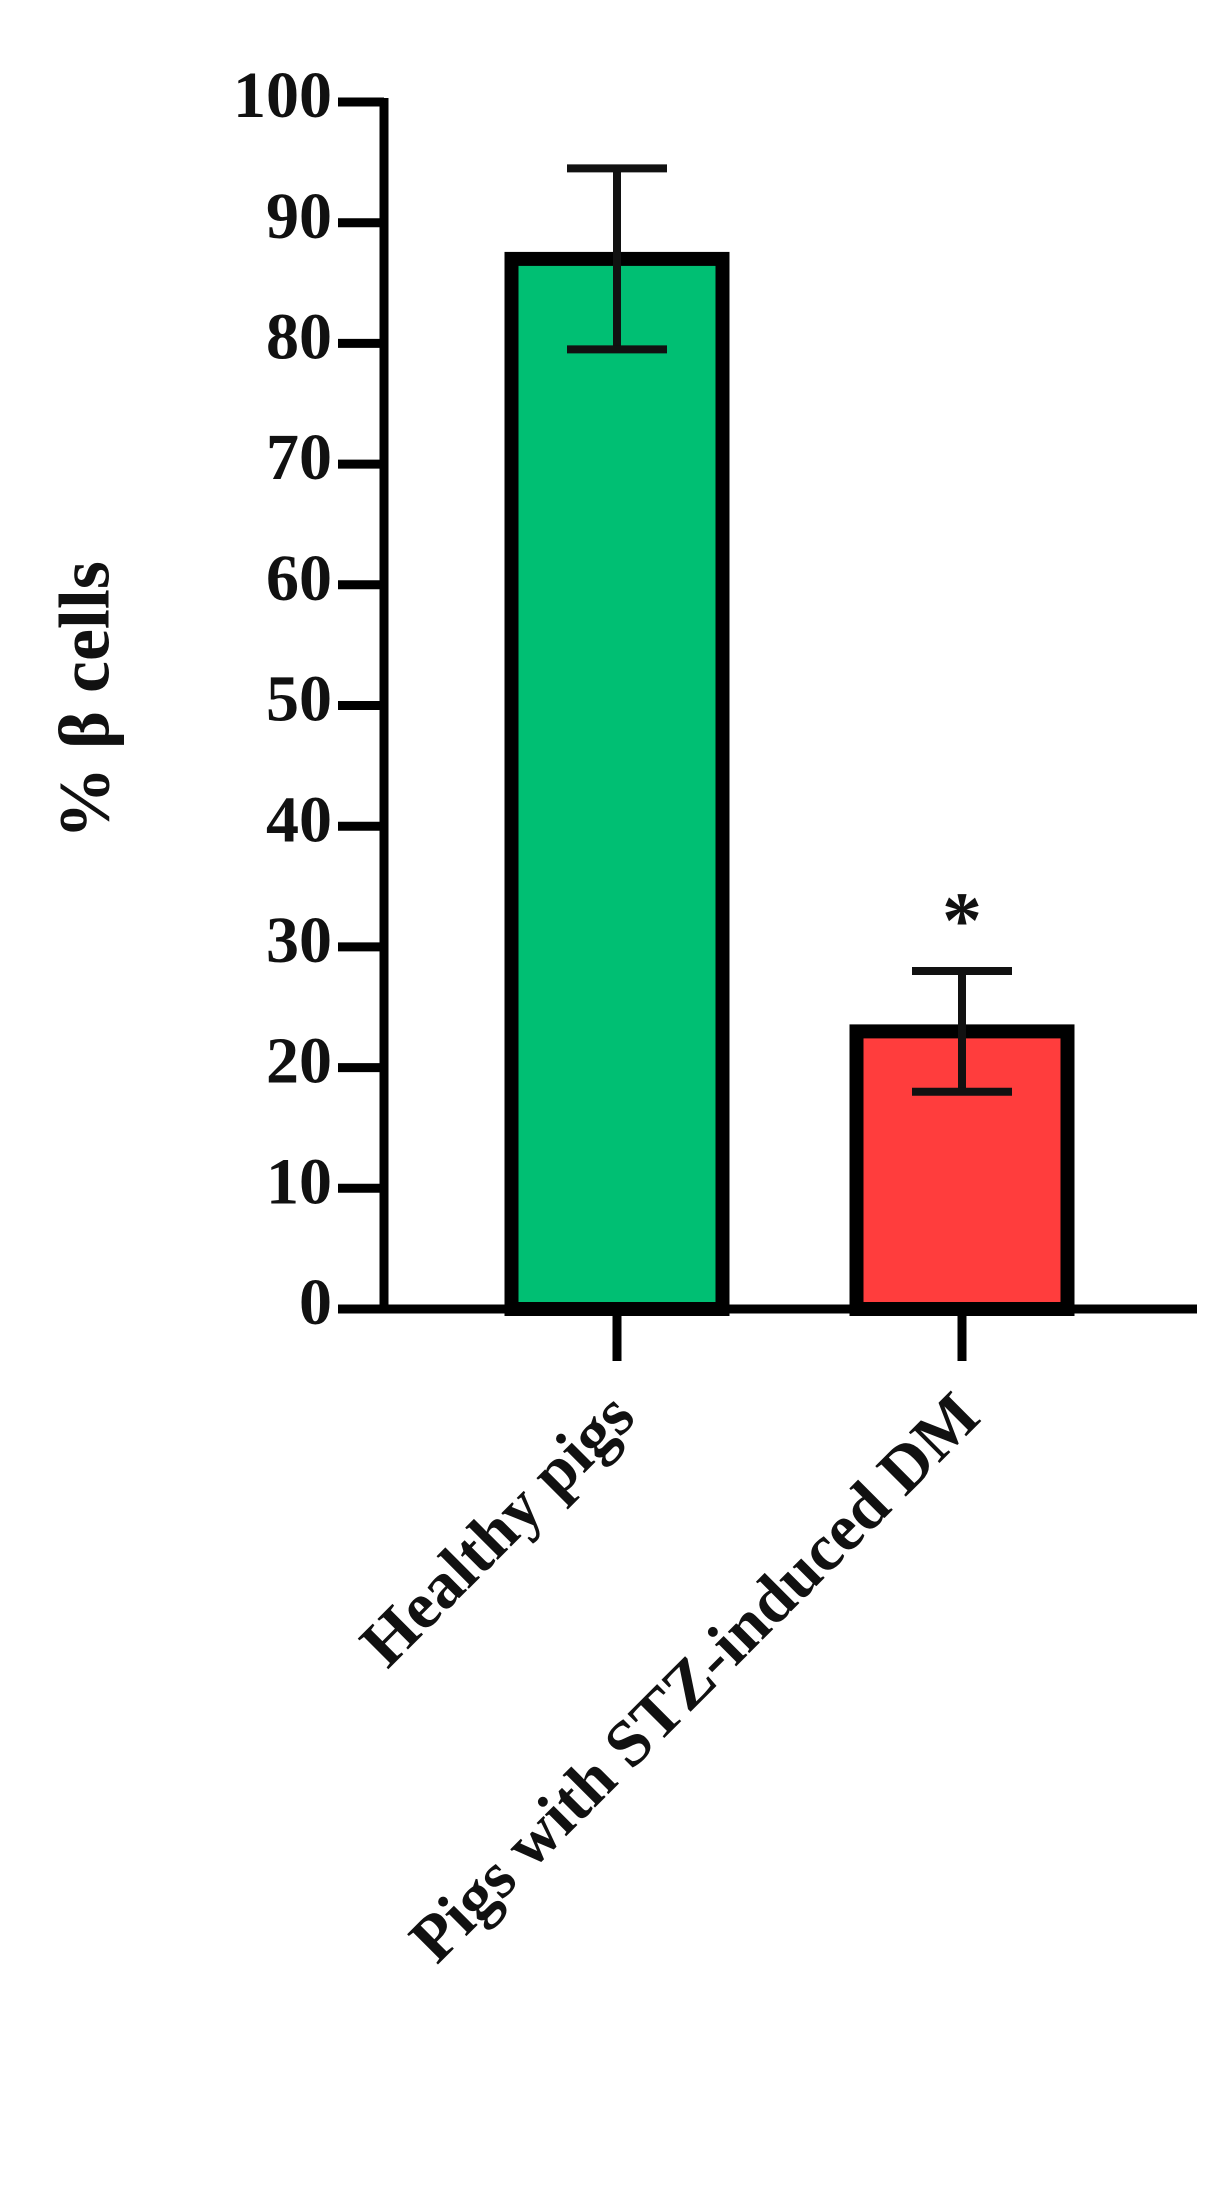 The image size is (1219, 2204). What do you see at coordinates (299, 578) in the screenshot?
I see `y-tick-label: 60` at bounding box center [299, 578].